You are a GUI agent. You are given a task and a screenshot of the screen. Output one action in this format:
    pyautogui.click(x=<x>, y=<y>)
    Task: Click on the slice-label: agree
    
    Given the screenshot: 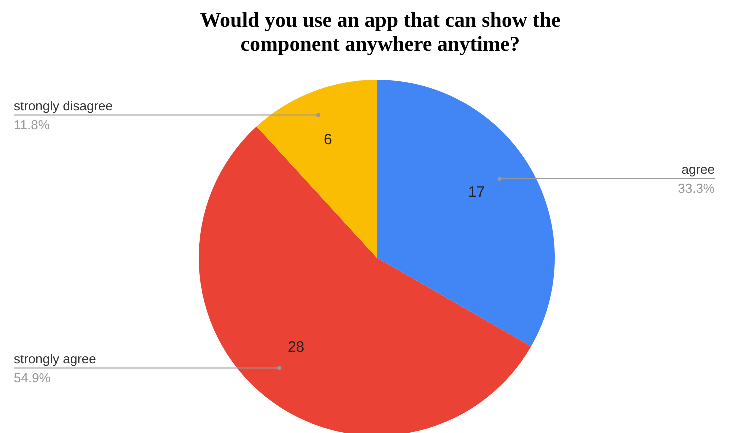 What is the action you would take?
    pyautogui.click(x=698, y=169)
    